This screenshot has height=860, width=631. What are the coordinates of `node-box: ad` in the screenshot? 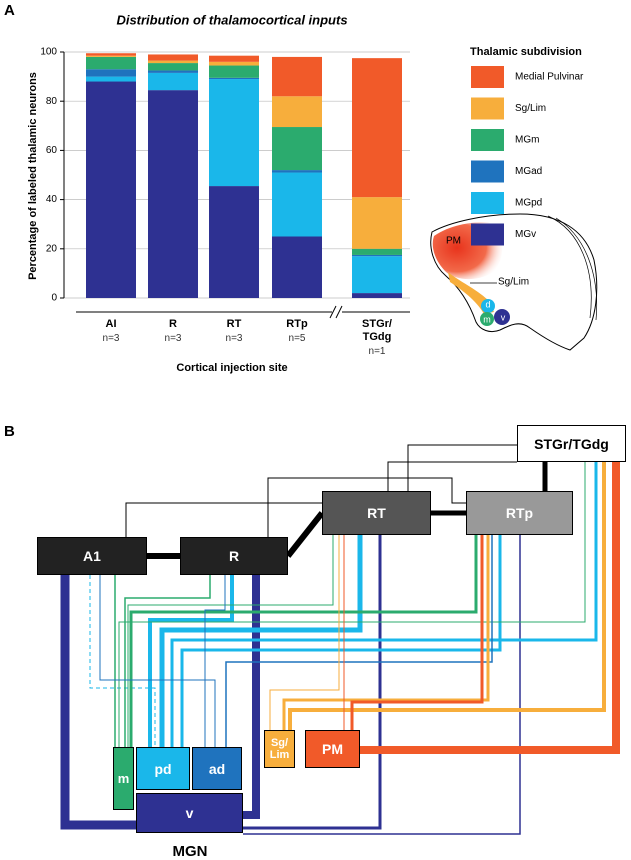 It's located at (217, 768).